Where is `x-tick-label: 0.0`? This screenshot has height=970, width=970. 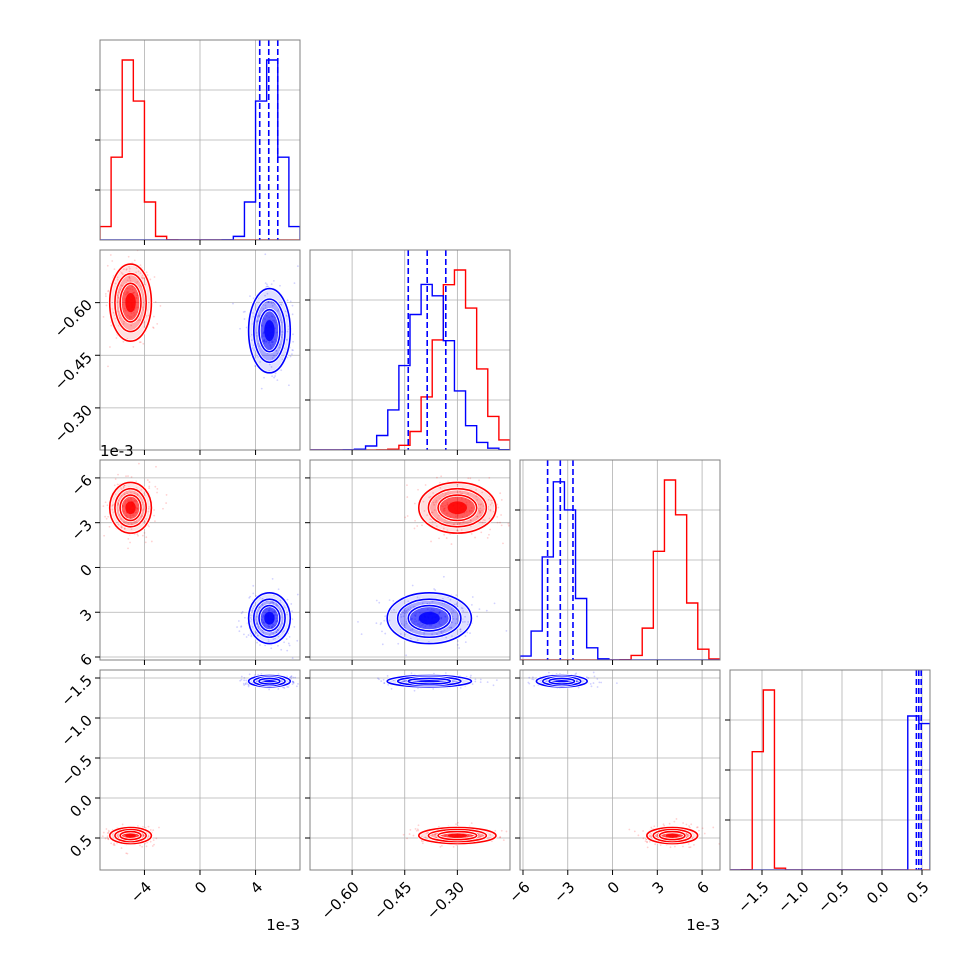
x-tick-label: 0.0 is located at coordinates (878, 893).